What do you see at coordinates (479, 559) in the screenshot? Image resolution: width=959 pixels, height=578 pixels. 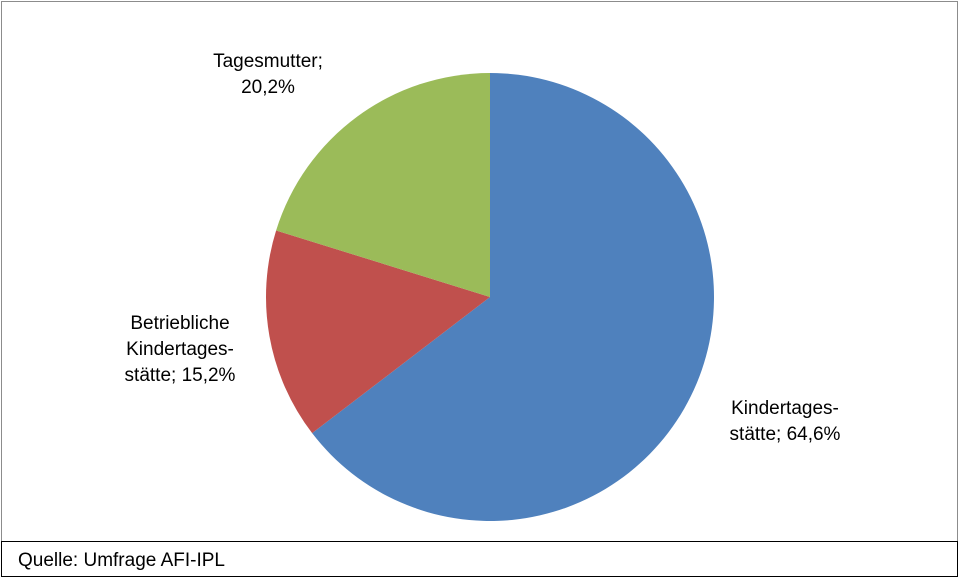 I see `source-box` at bounding box center [479, 559].